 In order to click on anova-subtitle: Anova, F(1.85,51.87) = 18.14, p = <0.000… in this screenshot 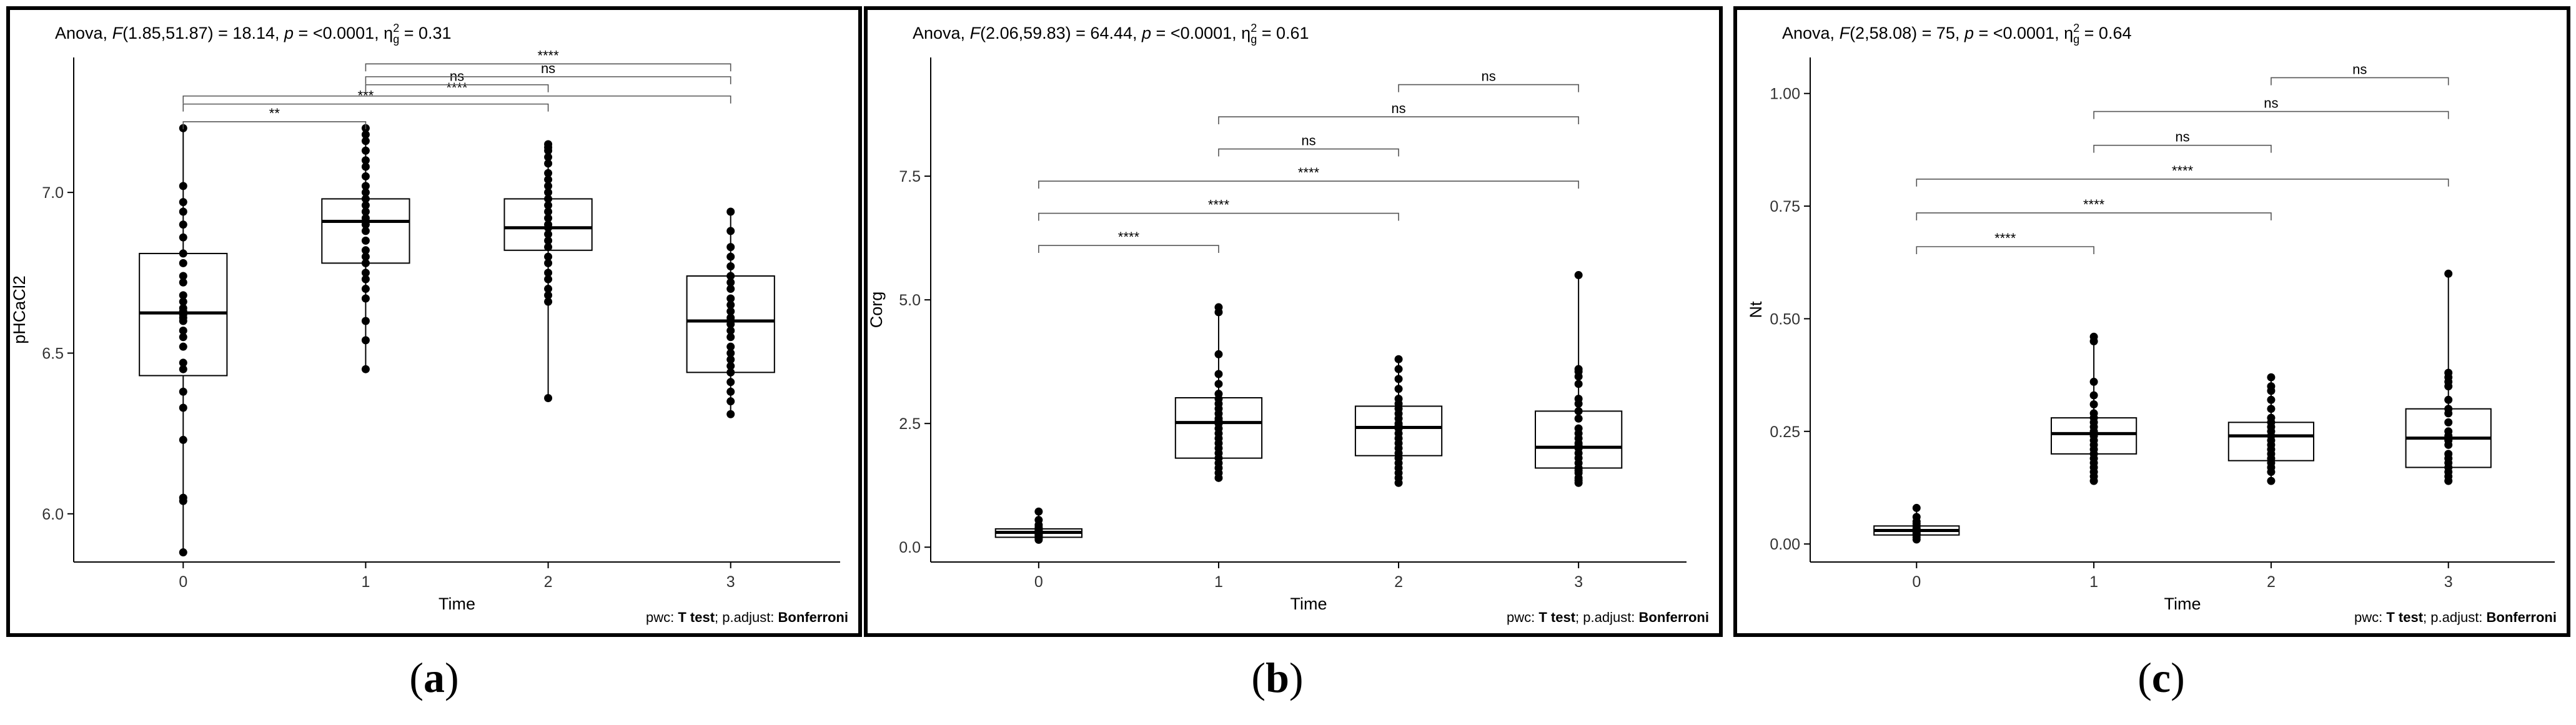, I will do `click(253, 34)`.